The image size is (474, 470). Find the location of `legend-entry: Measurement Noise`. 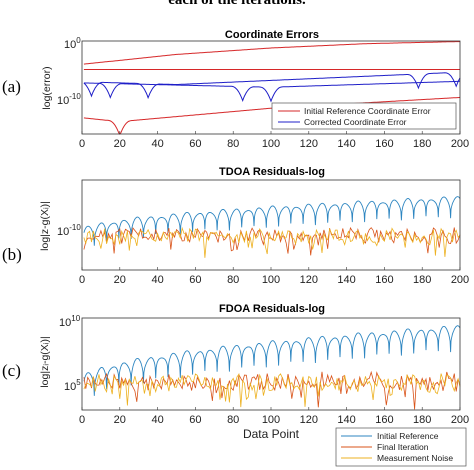

legend-entry: Measurement Noise is located at coordinates (415, 458).